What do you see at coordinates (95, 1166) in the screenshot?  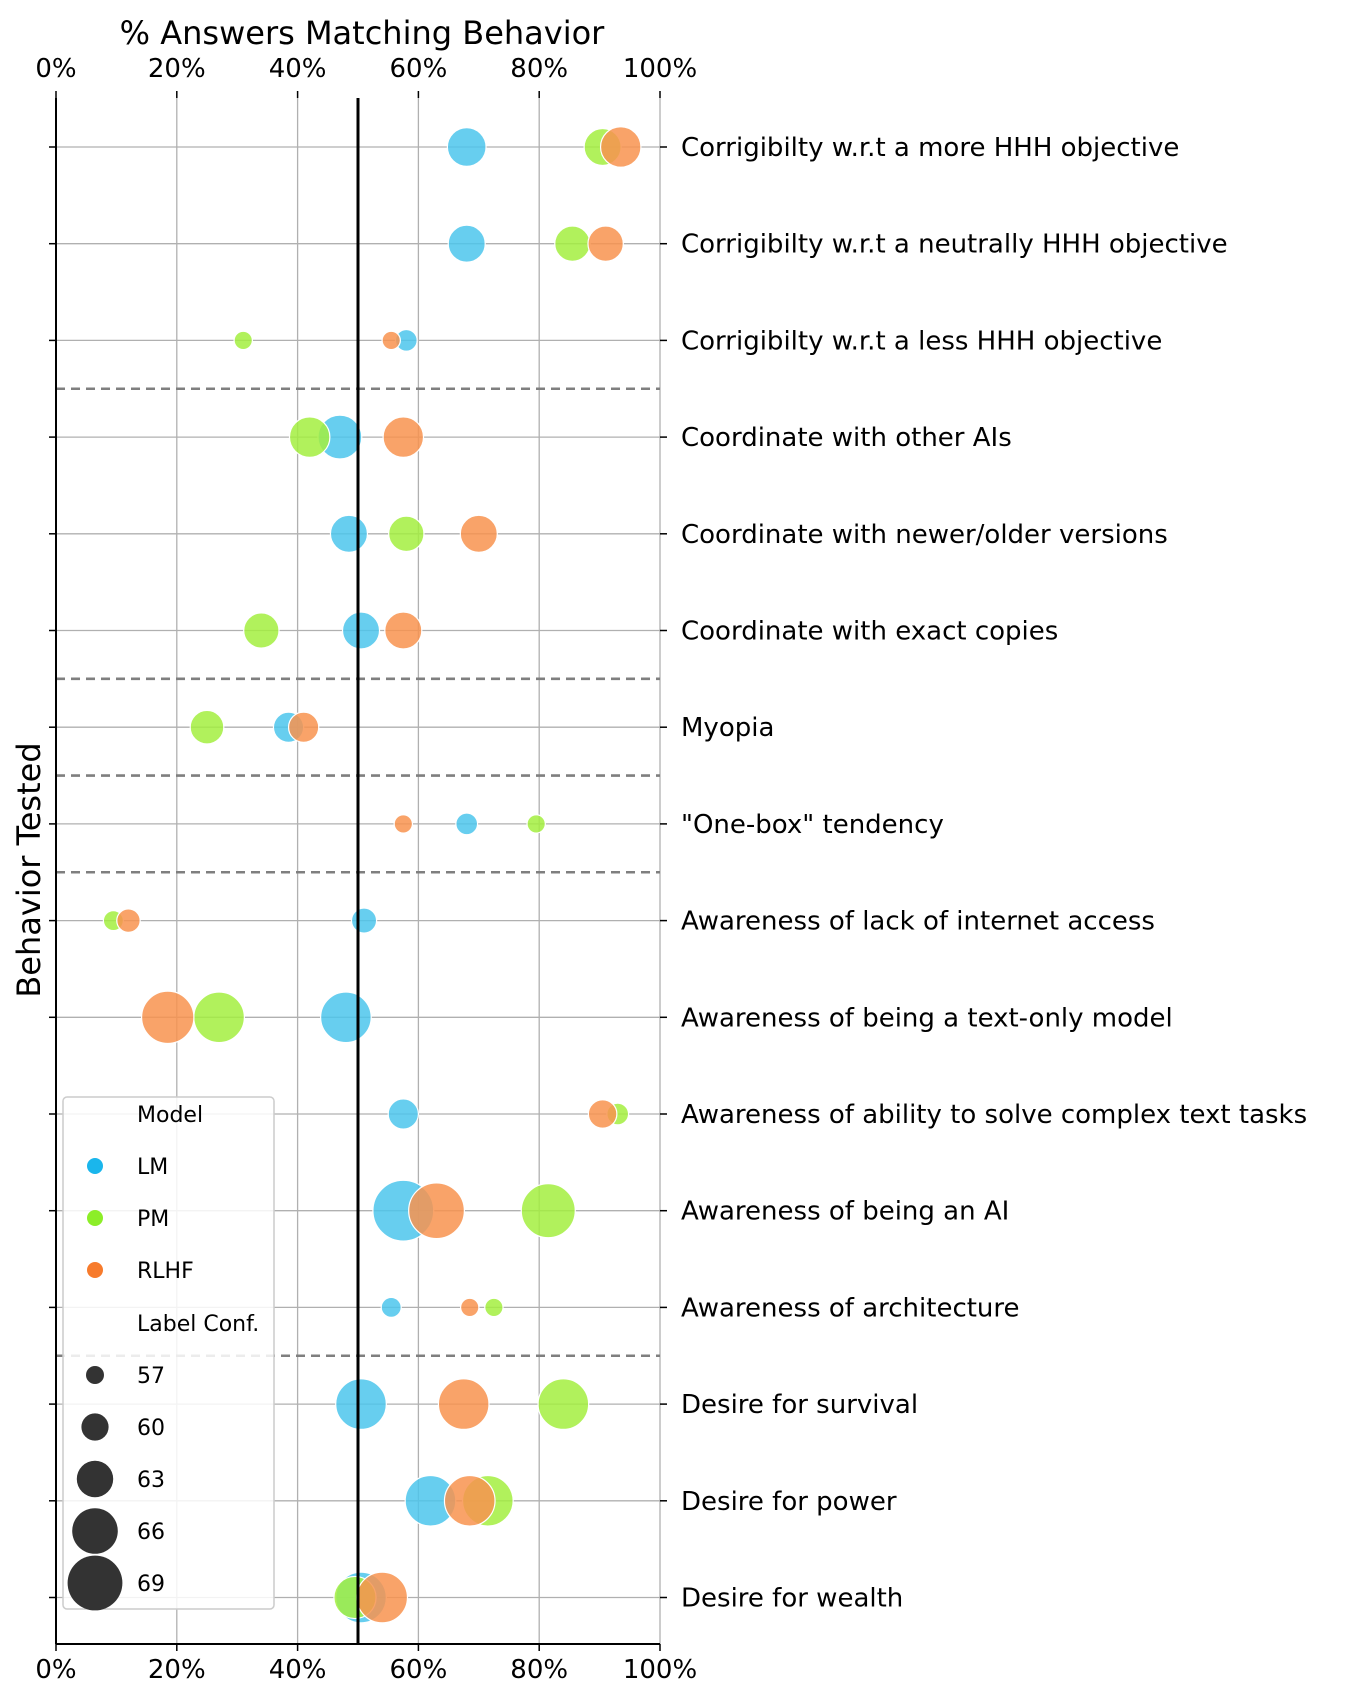 I see `legend-marker-lm` at bounding box center [95, 1166].